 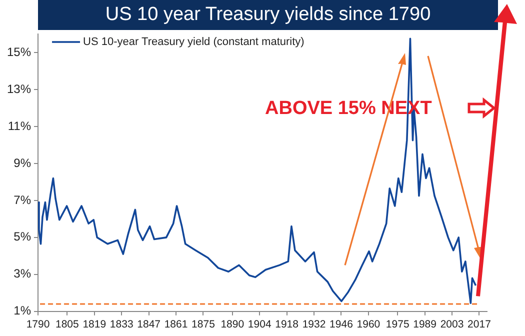 I want to click on x-tick-label: 1989, so click(x=425, y=324).